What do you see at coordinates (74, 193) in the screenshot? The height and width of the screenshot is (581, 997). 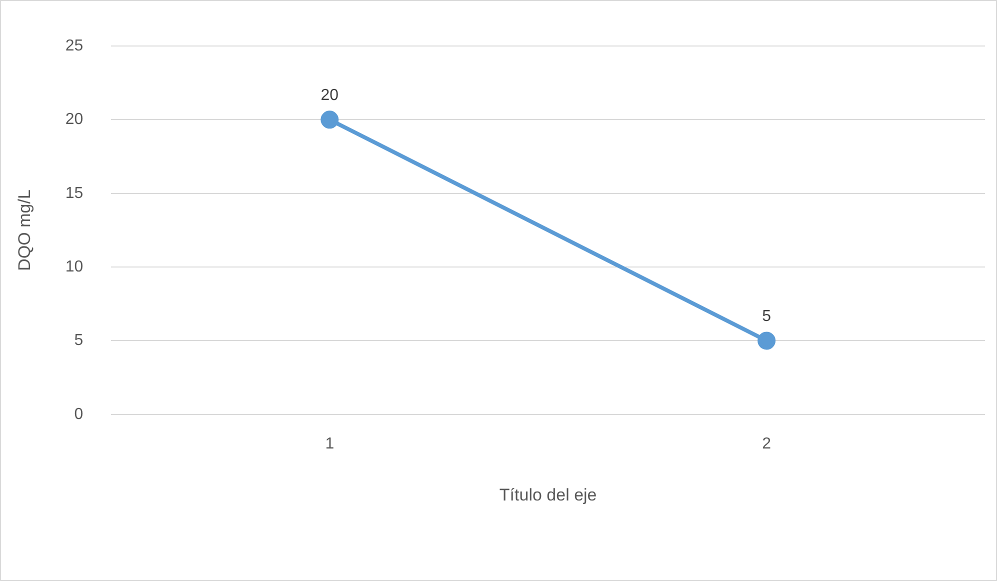 I see `y-tick-label: 15` at bounding box center [74, 193].